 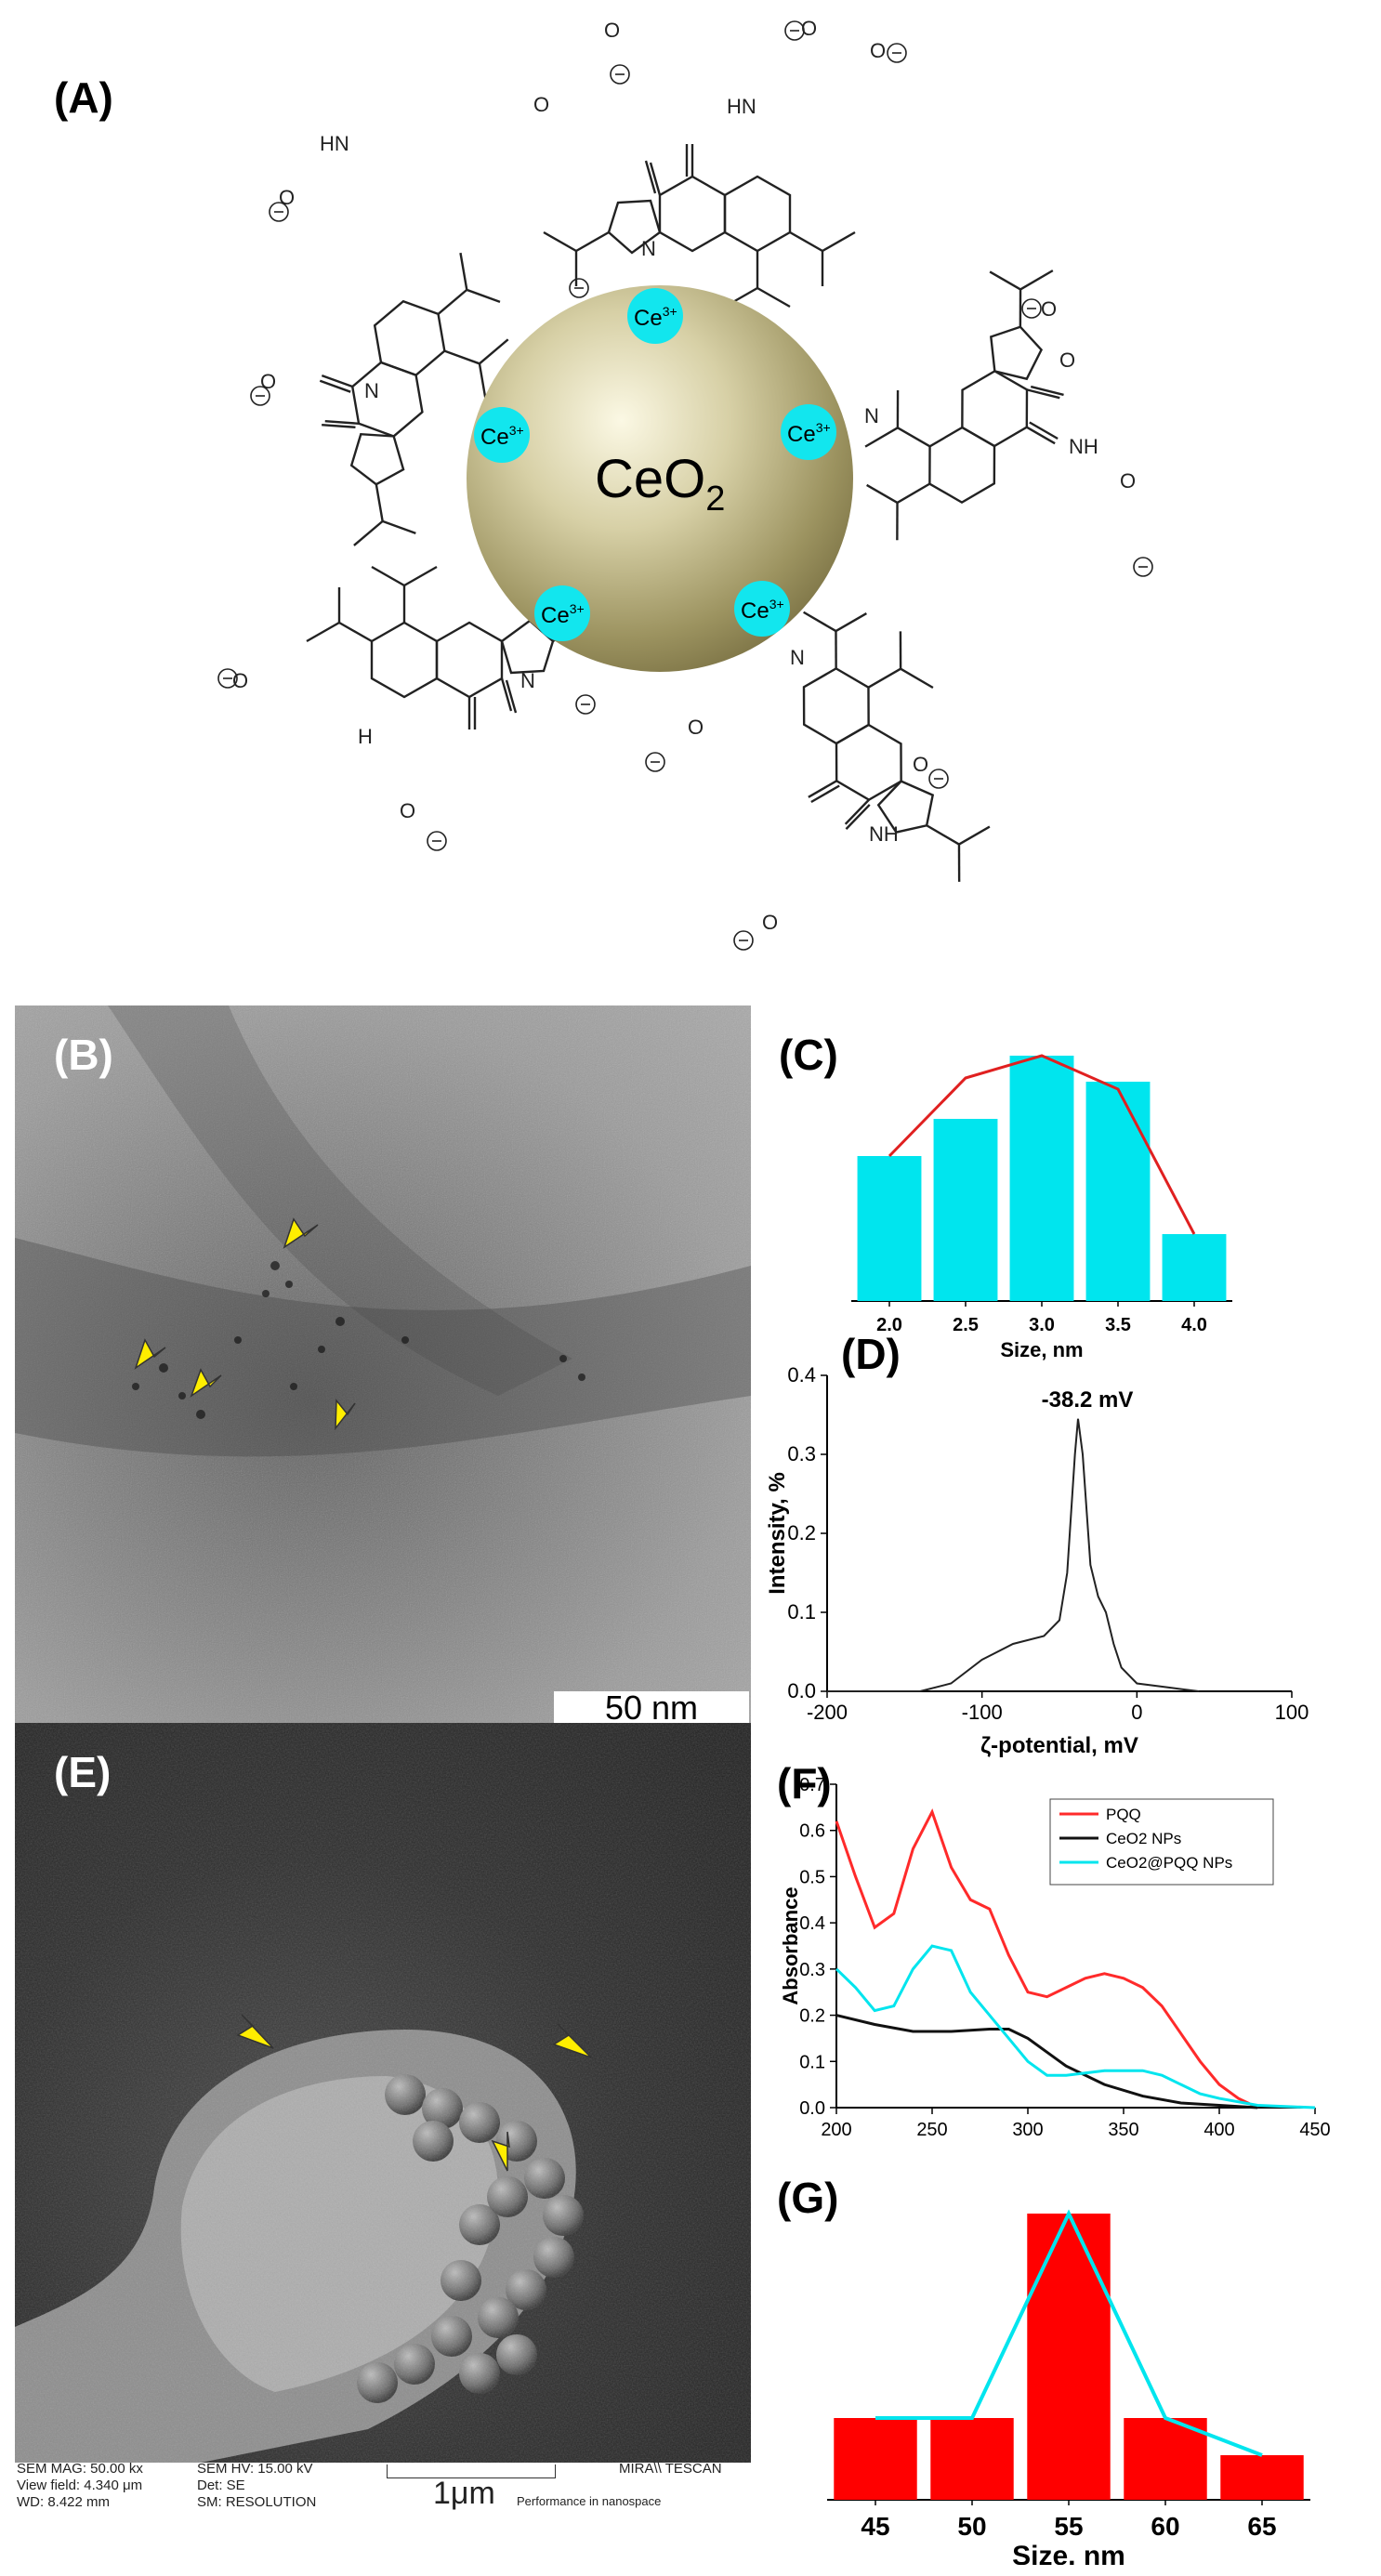 What do you see at coordinates (836, 2130) in the screenshot?
I see `x-tick-label: 200` at bounding box center [836, 2130].